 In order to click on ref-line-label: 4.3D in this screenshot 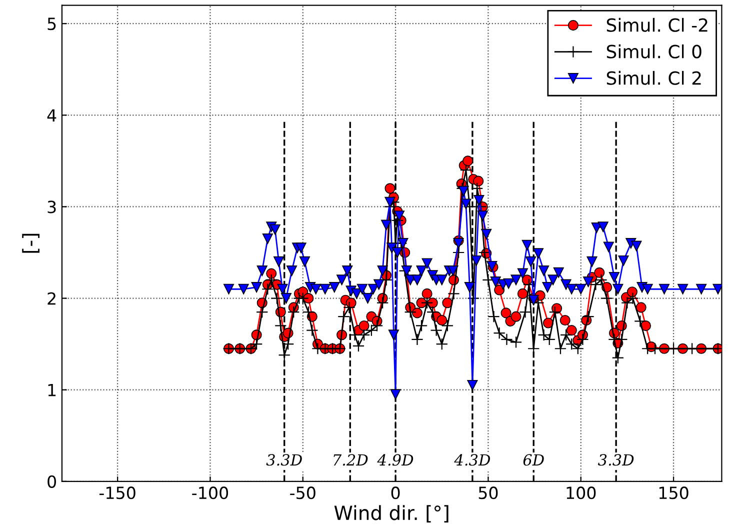, I will do `click(472, 460)`.